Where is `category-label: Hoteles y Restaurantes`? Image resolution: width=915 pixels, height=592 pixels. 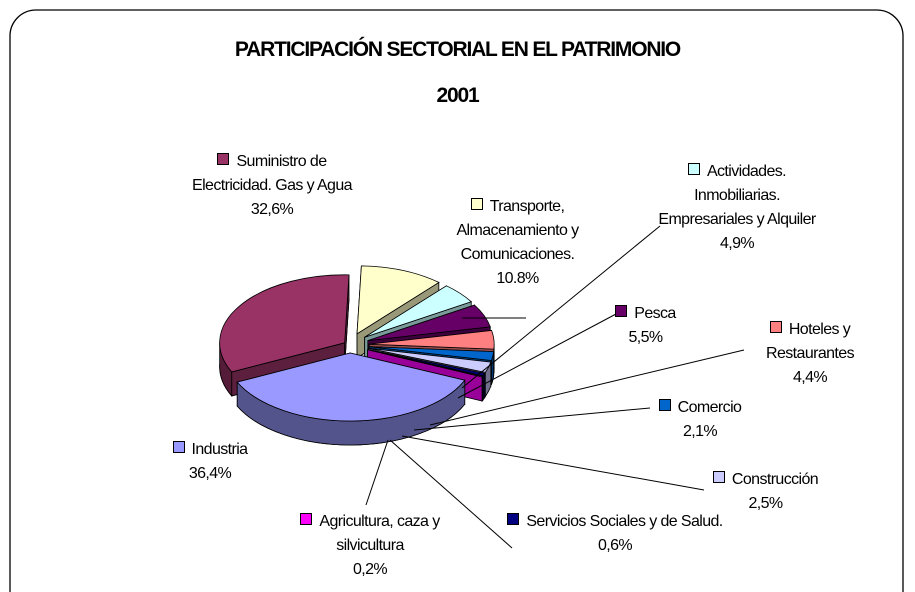 category-label: Hoteles y Restaurantes is located at coordinates (810, 341).